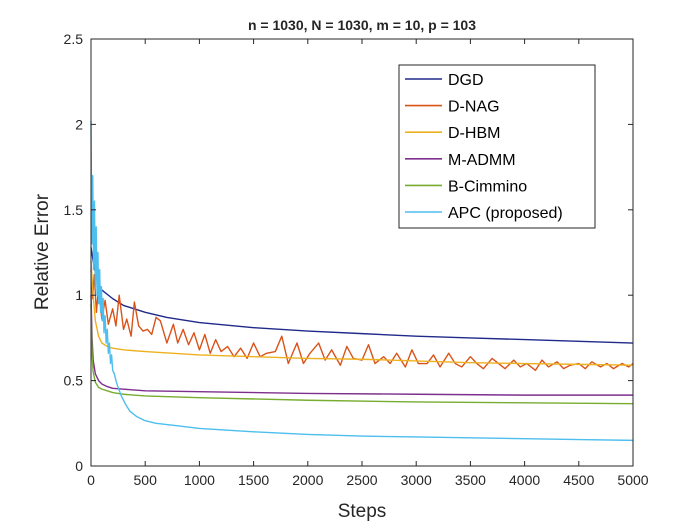 The height and width of the screenshot is (525, 700). I want to click on x-axis-label: Steps, so click(362, 511).